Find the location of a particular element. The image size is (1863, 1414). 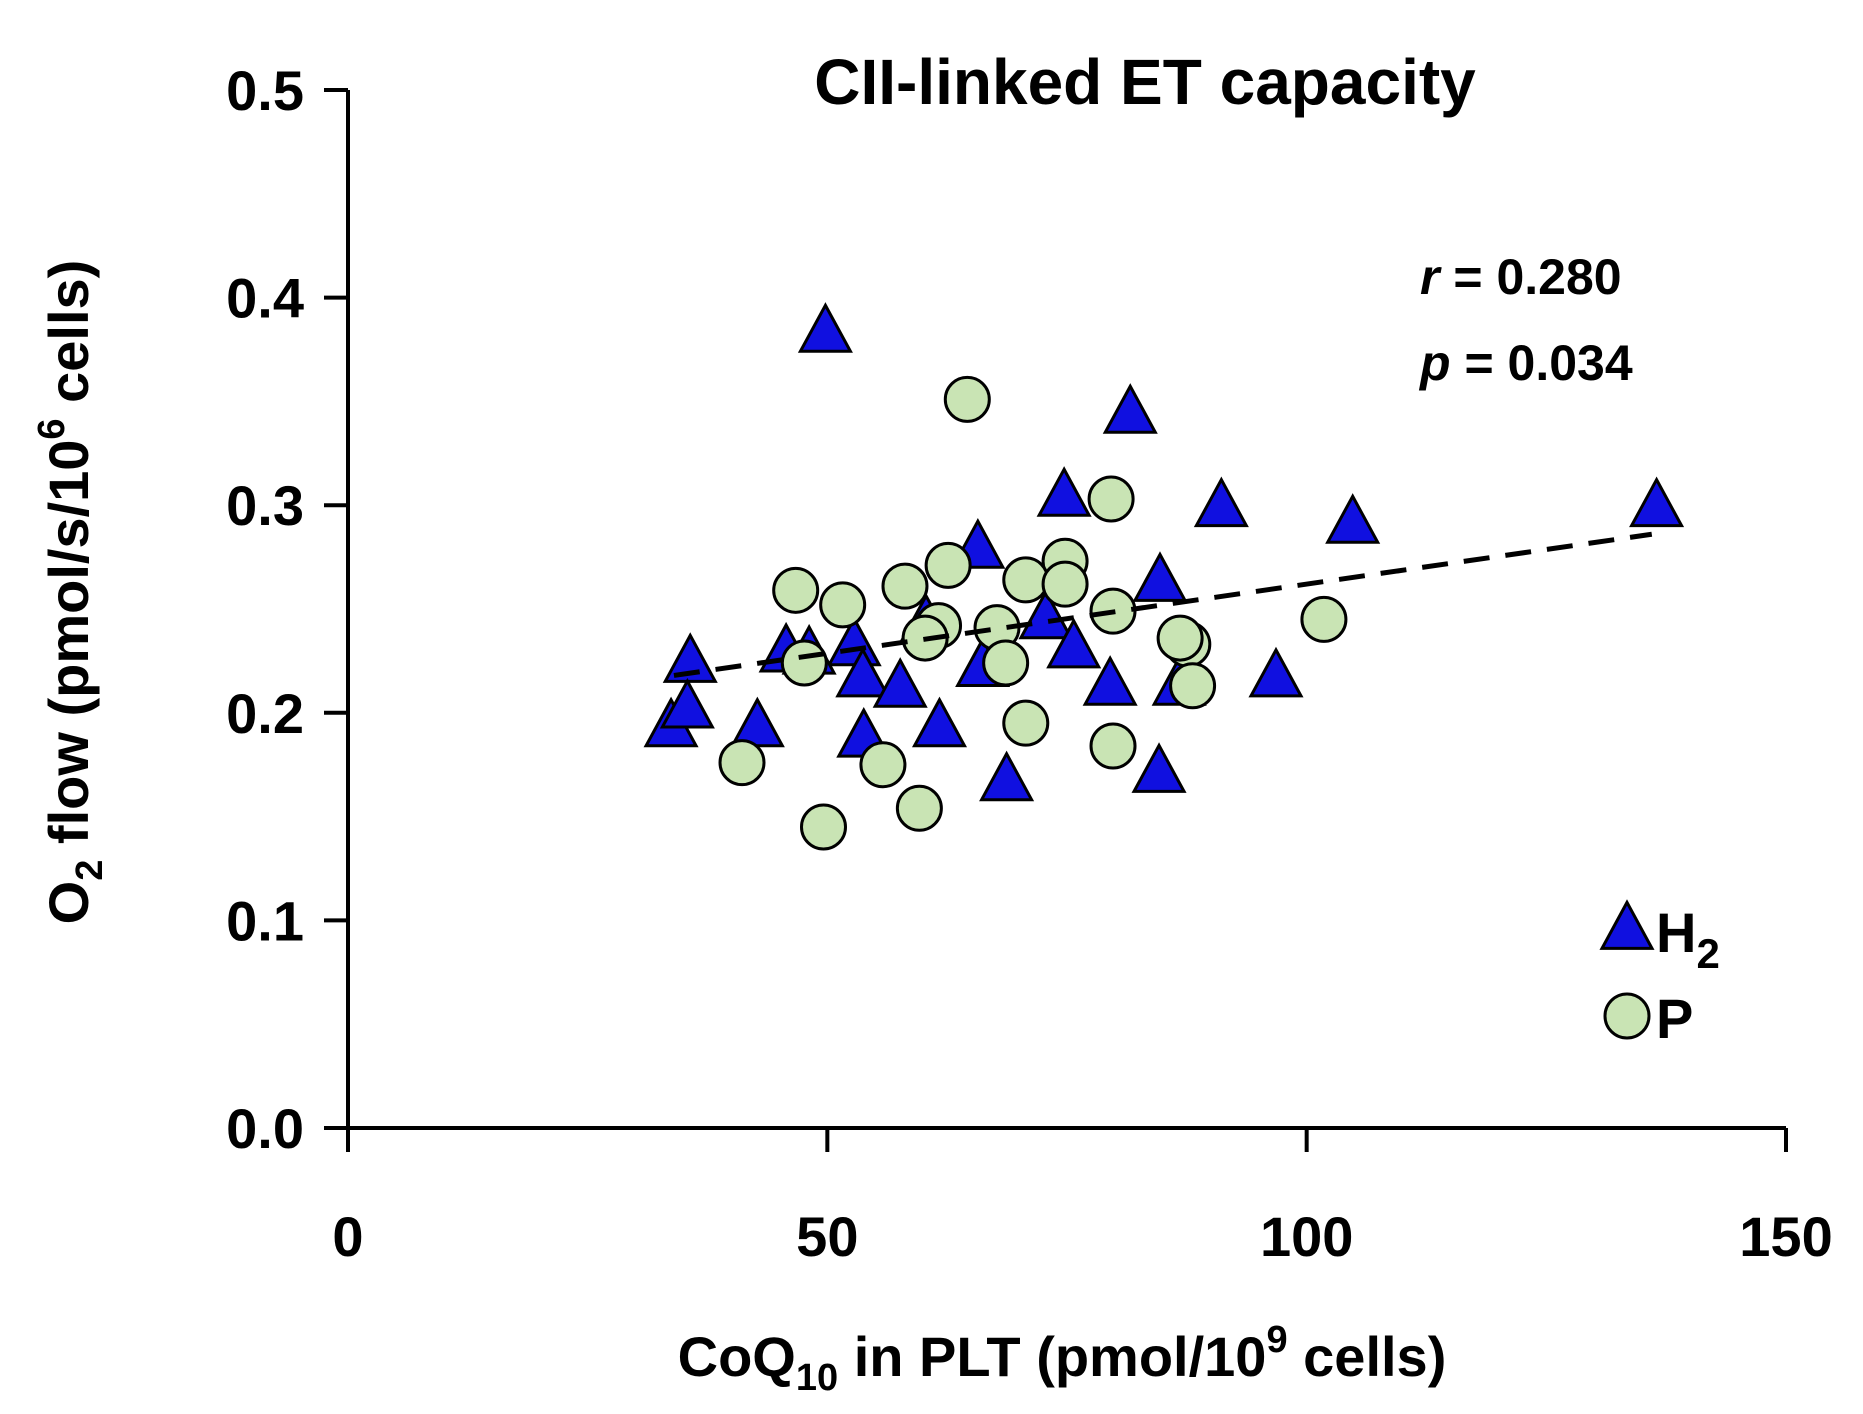

r-value: = 0.280 is located at coordinates (1530, 277).